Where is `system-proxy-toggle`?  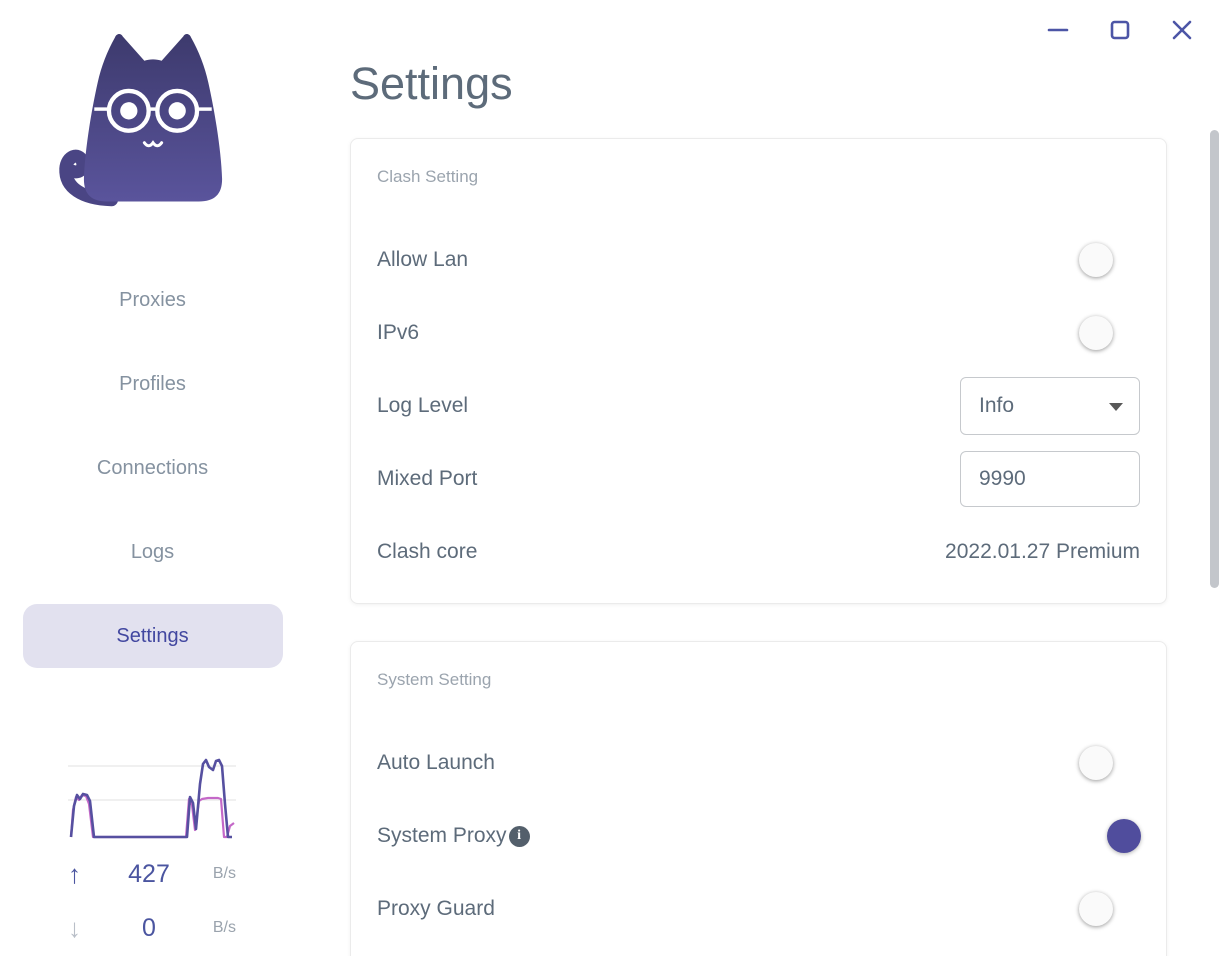 system-proxy-toggle is located at coordinates (1111, 836).